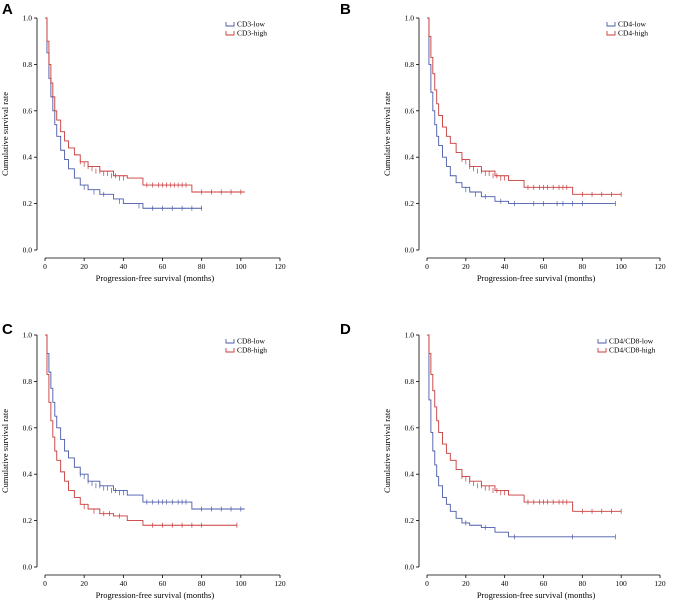 Image resolution: width=674 pixels, height=611 pixels. Describe the element at coordinates (633, 33) in the screenshot. I see `legend-label: CD4-high` at that location.